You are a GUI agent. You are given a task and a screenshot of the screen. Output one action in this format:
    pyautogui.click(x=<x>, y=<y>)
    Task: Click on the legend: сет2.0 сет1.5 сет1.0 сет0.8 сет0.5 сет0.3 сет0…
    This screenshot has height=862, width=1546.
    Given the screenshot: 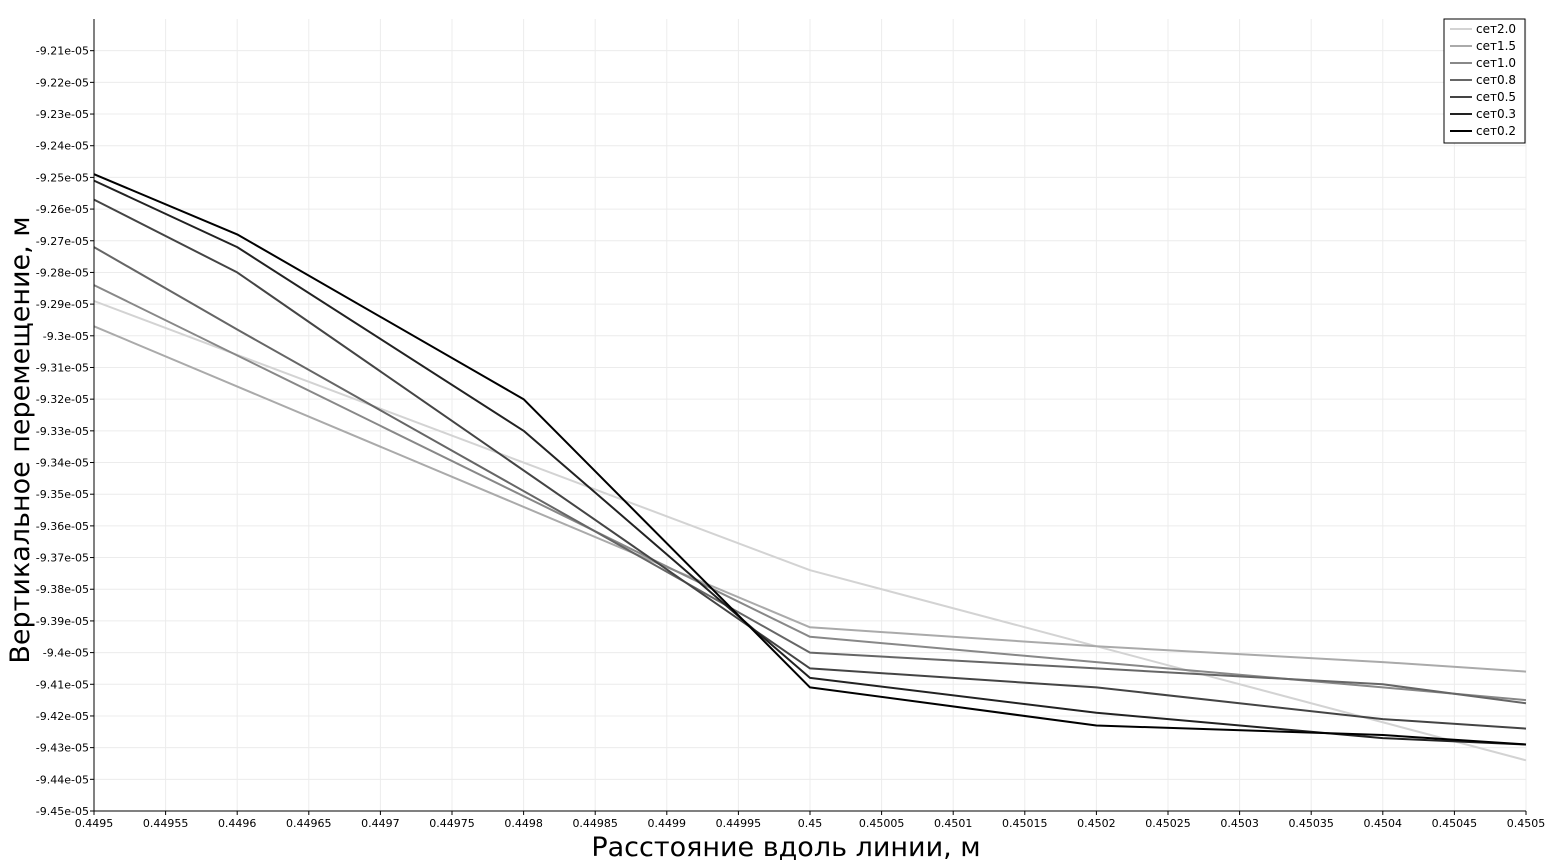 What is the action you would take?
    pyautogui.click(x=1484, y=81)
    